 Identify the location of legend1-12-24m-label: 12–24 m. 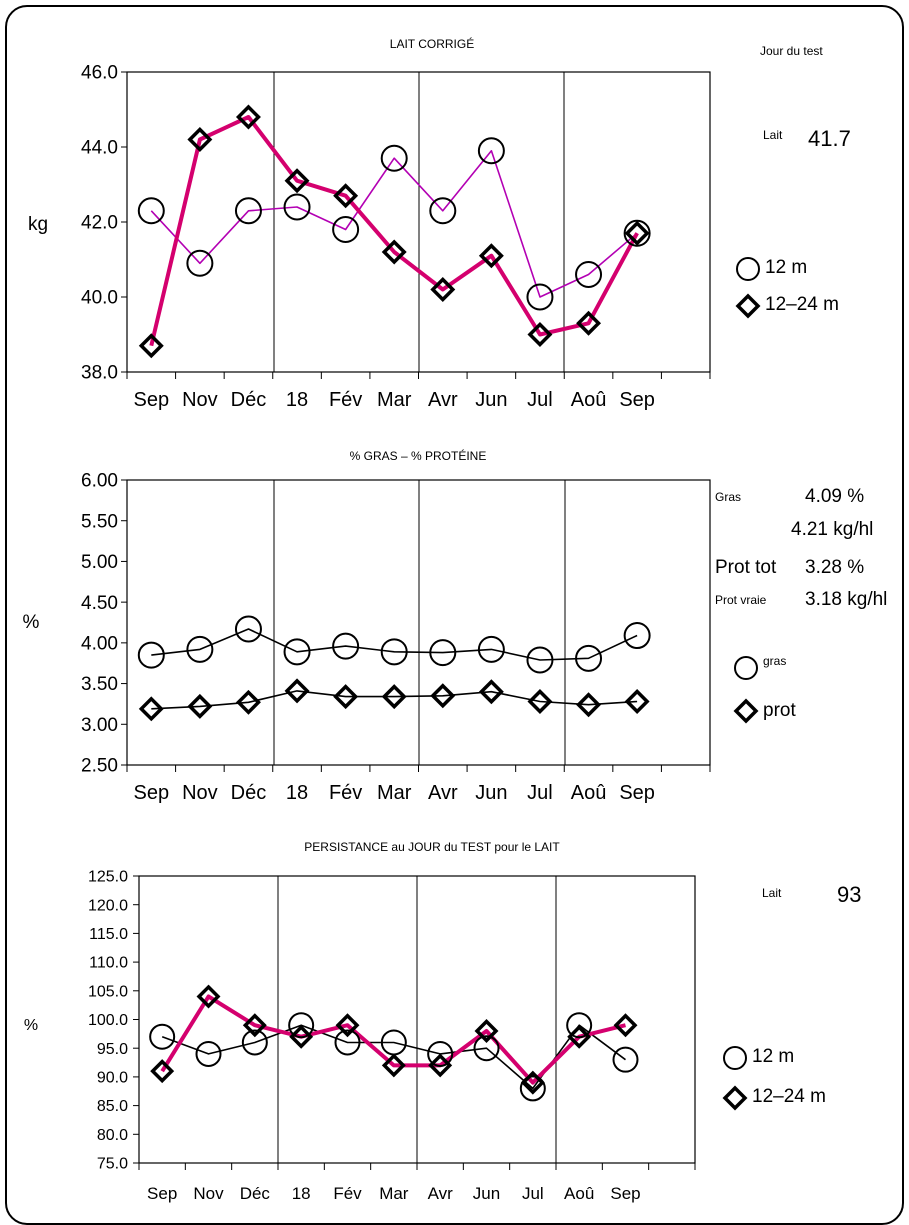
(802, 304).